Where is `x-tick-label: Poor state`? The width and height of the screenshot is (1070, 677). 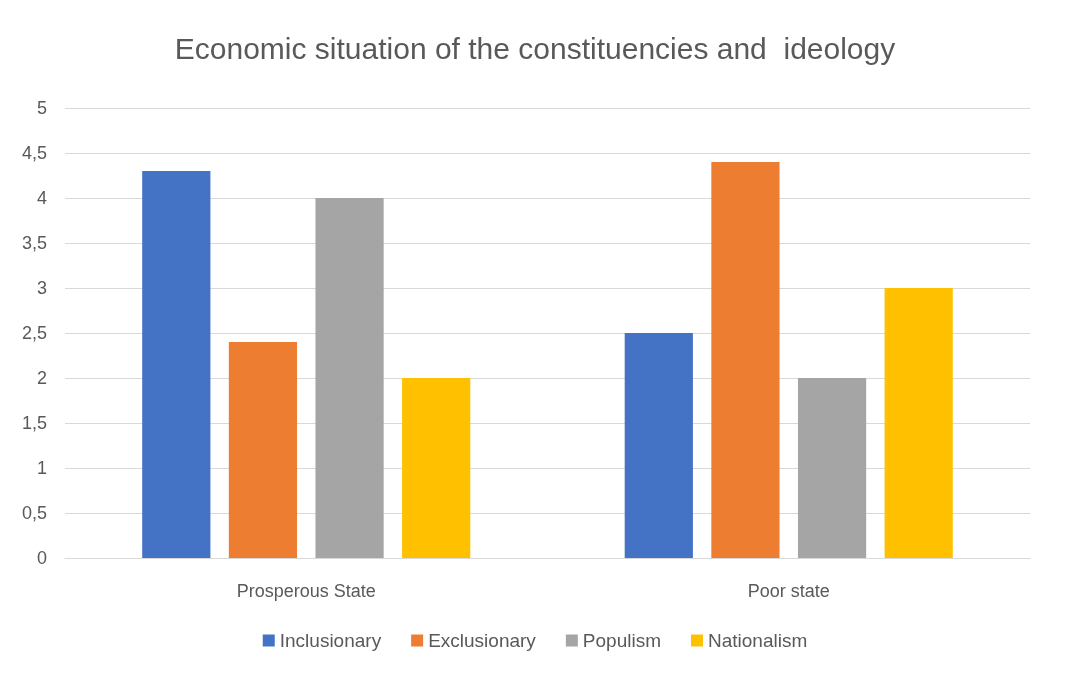
x-tick-label: Poor state is located at coordinates (788, 591).